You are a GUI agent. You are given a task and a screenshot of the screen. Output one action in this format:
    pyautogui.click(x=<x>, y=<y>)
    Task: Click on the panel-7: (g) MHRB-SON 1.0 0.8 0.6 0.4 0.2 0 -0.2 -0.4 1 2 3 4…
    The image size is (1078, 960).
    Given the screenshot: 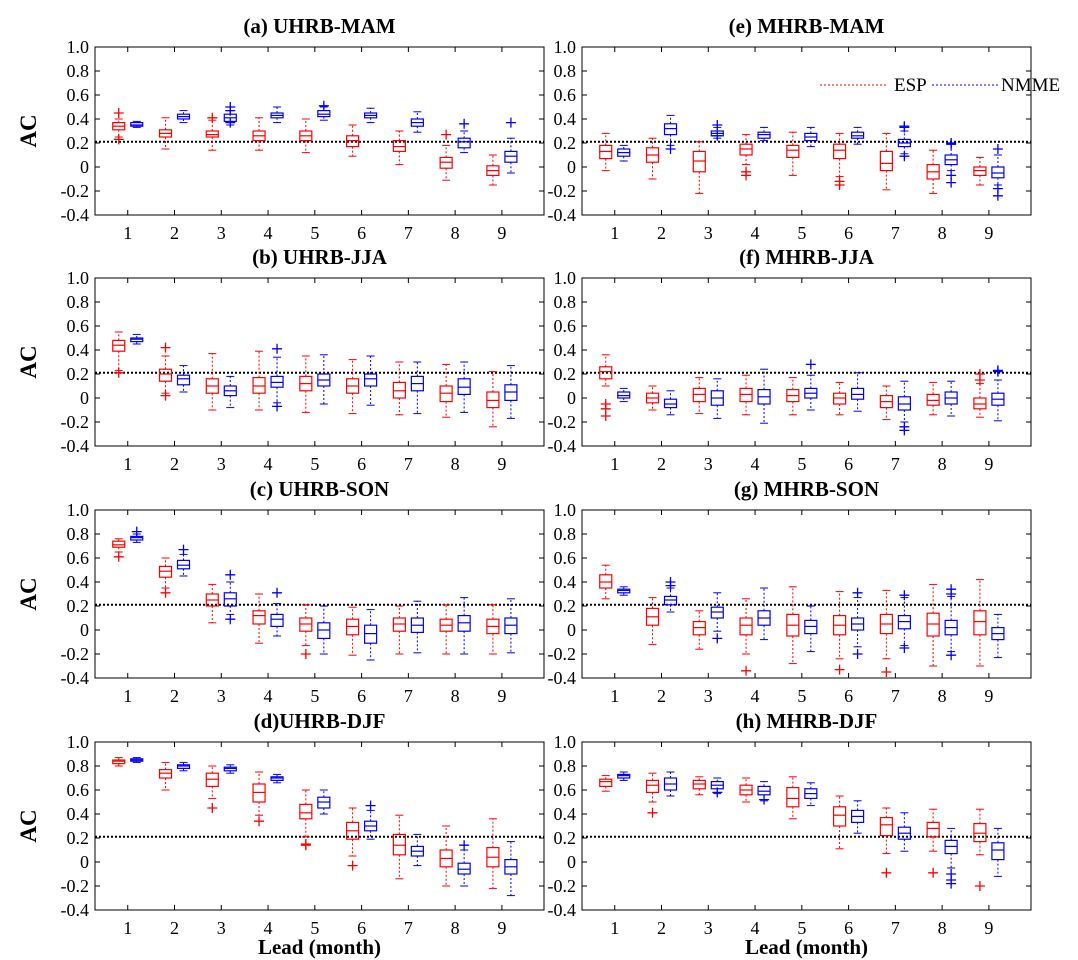 What is the action you would take?
    pyautogui.click(x=790, y=591)
    